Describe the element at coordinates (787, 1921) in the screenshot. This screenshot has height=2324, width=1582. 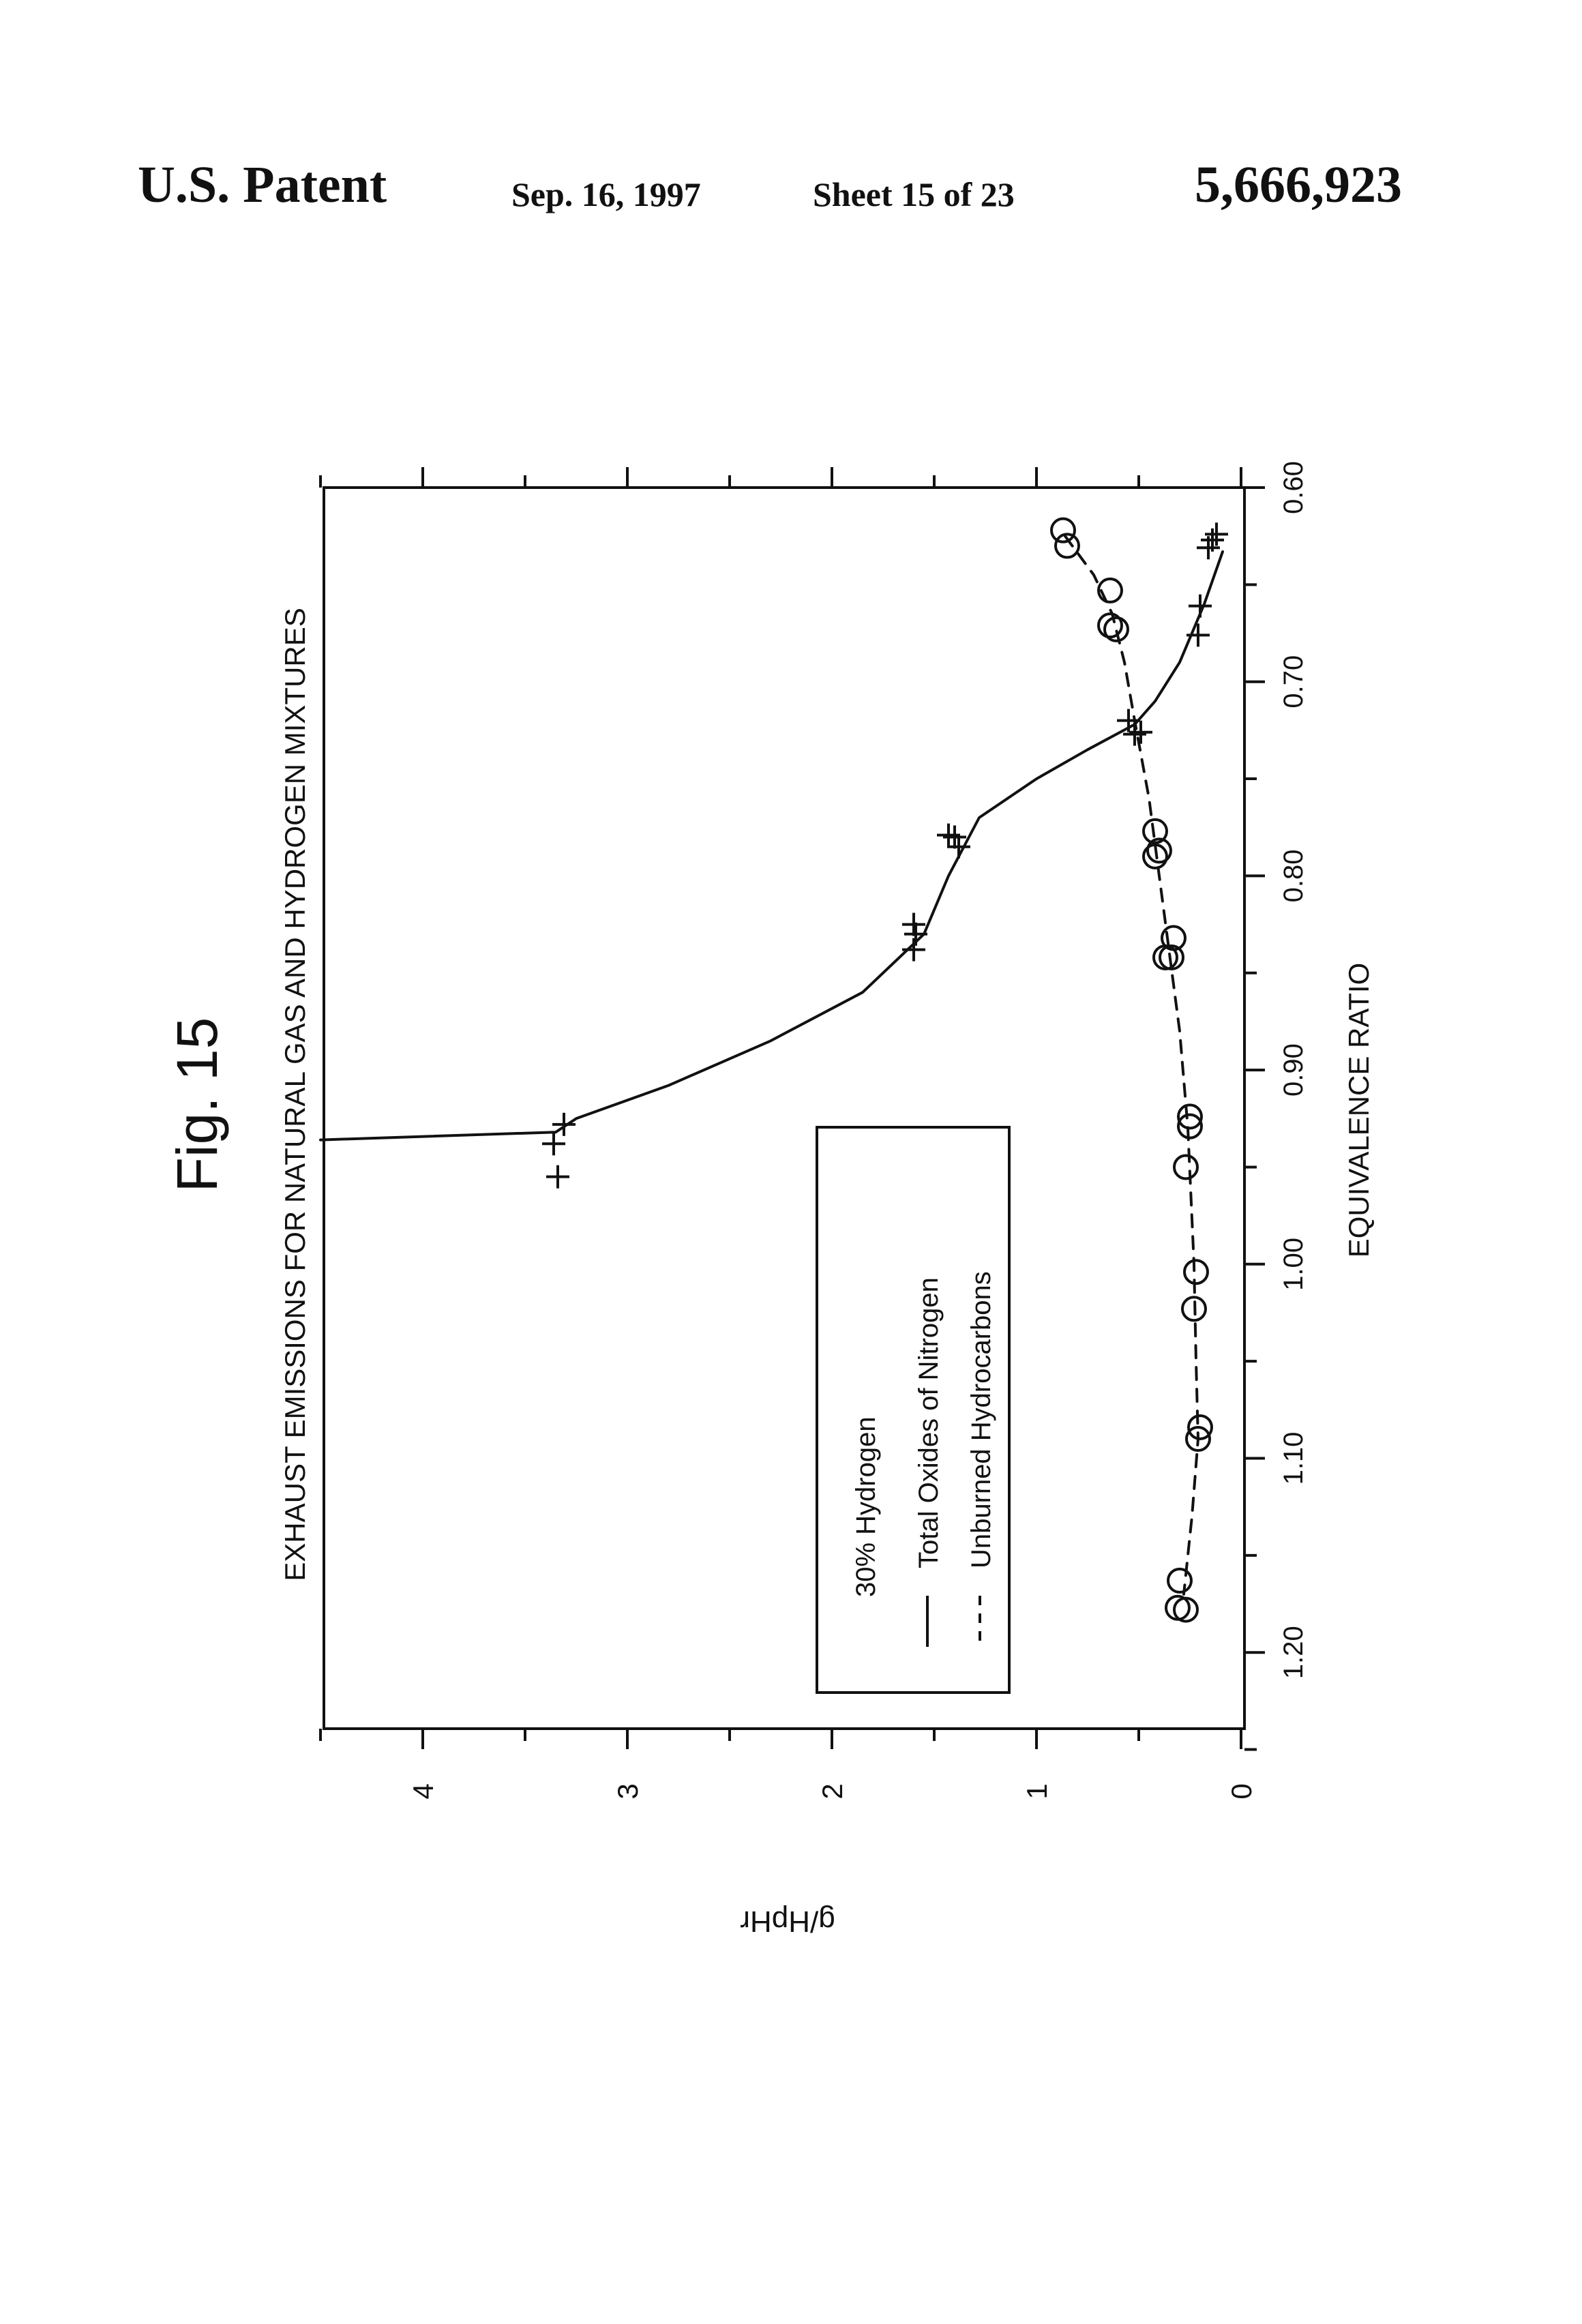
I see `y-axis-label: g/HpHr` at that location.